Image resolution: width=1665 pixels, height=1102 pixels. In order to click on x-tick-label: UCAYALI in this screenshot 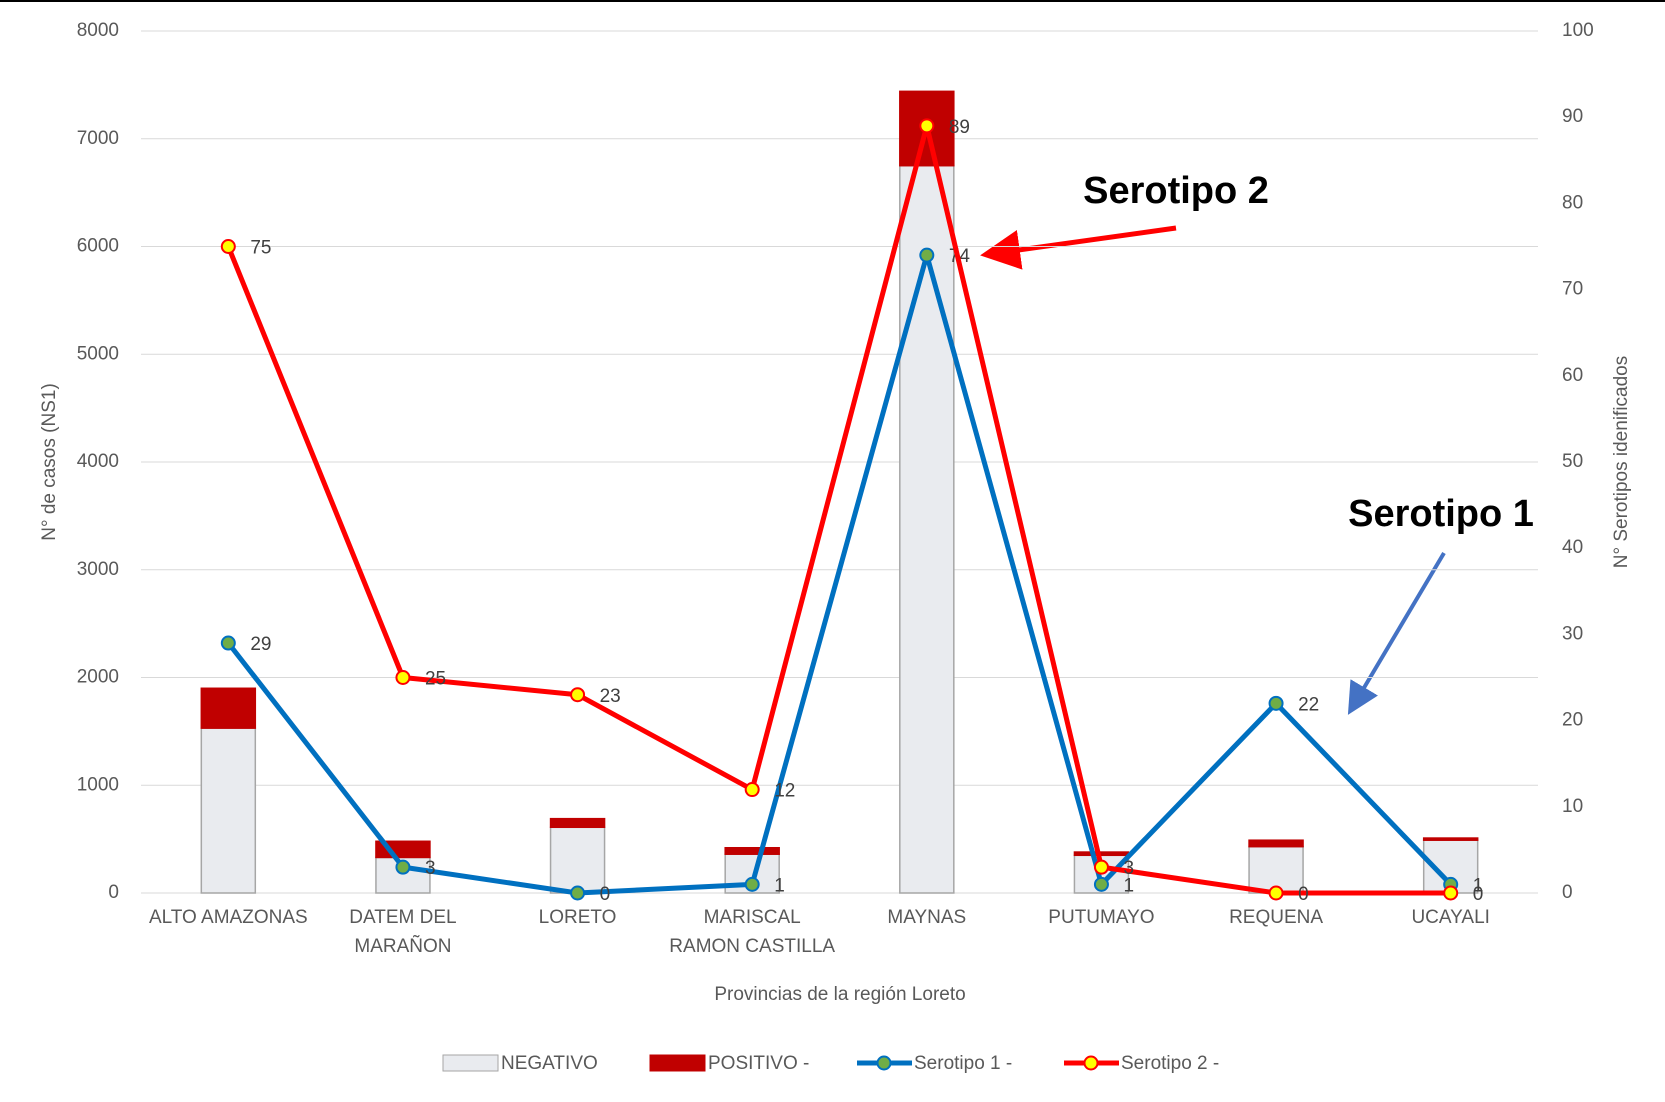, I will do `click(1450, 917)`.